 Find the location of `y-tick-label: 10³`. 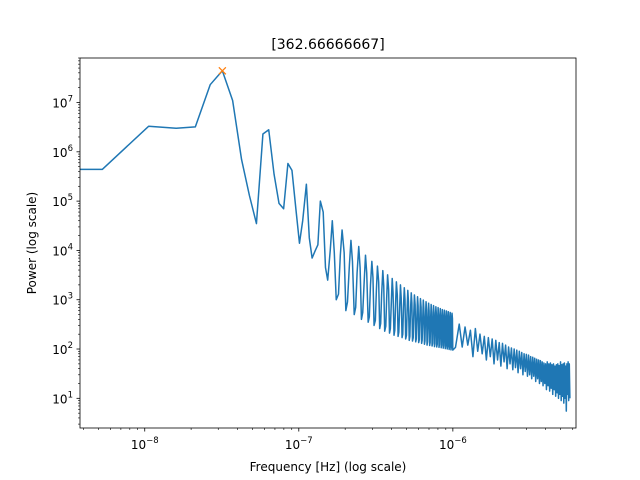

y-tick-label: 10³ is located at coordinates (62, 300).